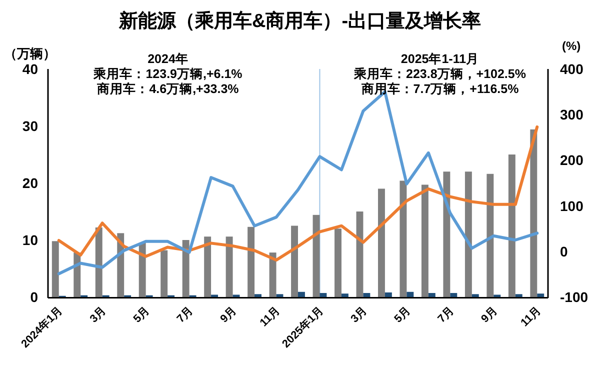 This screenshot has width=600, height=365. I want to click on y2-tick-label: 200, so click(572, 160).